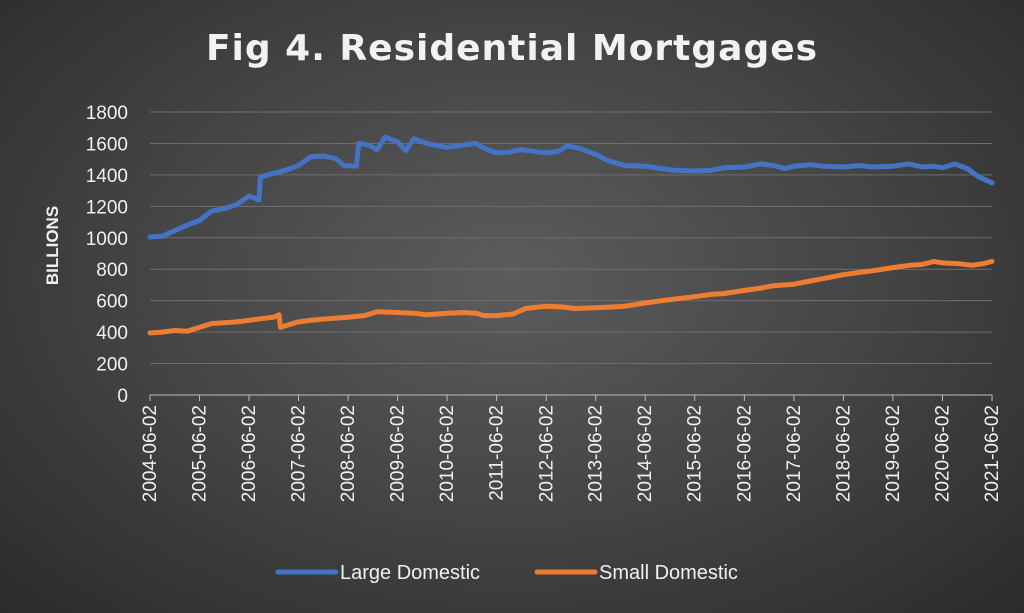 The height and width of the screenshot is (613, 1024). Describe the element at coordinates (744, 453) in the screenshot. I see `x-tick-label: 2016-06-02` at that location.